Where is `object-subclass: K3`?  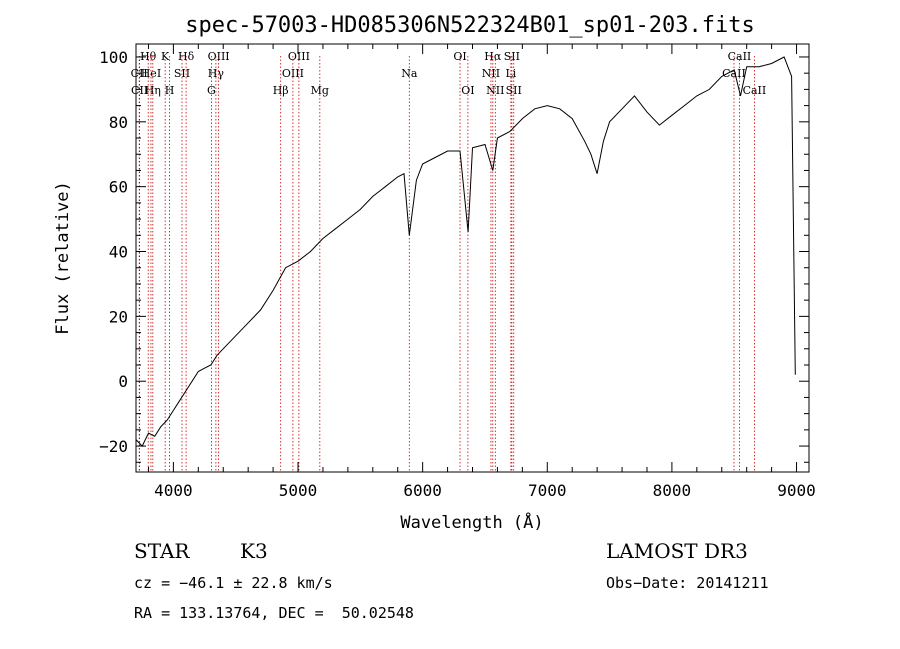 object-subclass: K3 is located at coordinates (254, 551).